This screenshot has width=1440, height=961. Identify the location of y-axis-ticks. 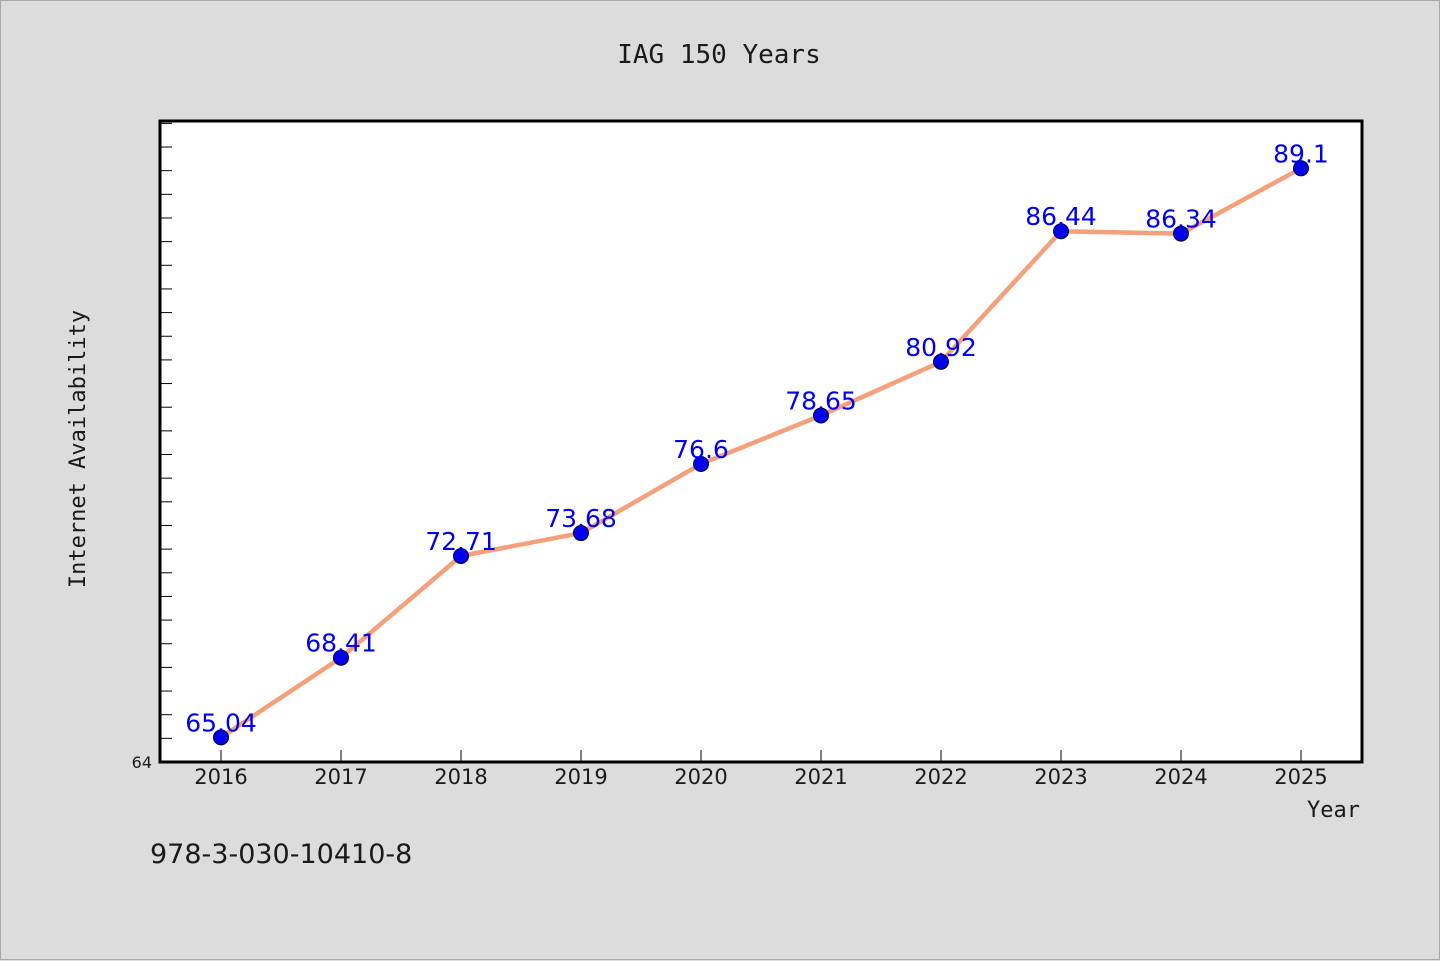
(166, 442).